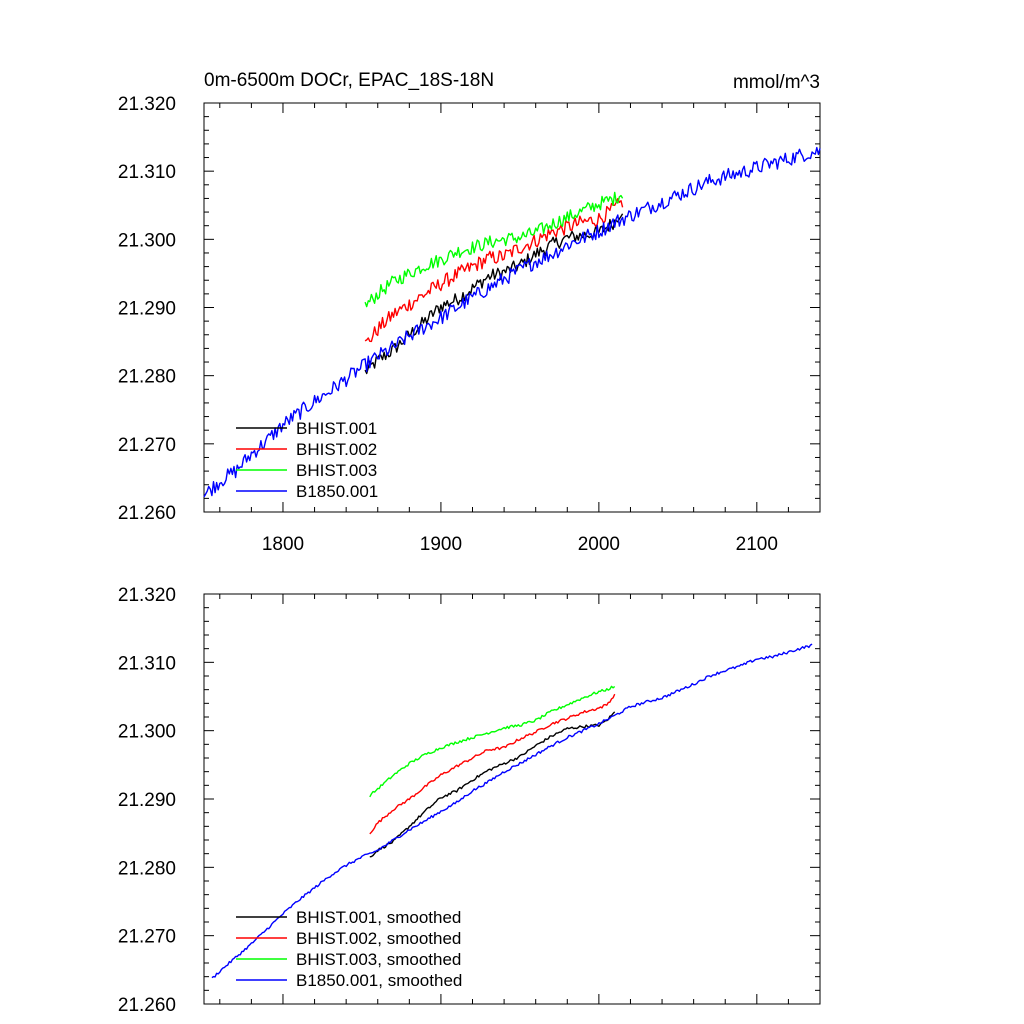 This screenshot has width=1024, height=1024. I want to click on top-chart-title: 0m-6500m DOCr, EPAC_18S-18N, so click(349, 80).